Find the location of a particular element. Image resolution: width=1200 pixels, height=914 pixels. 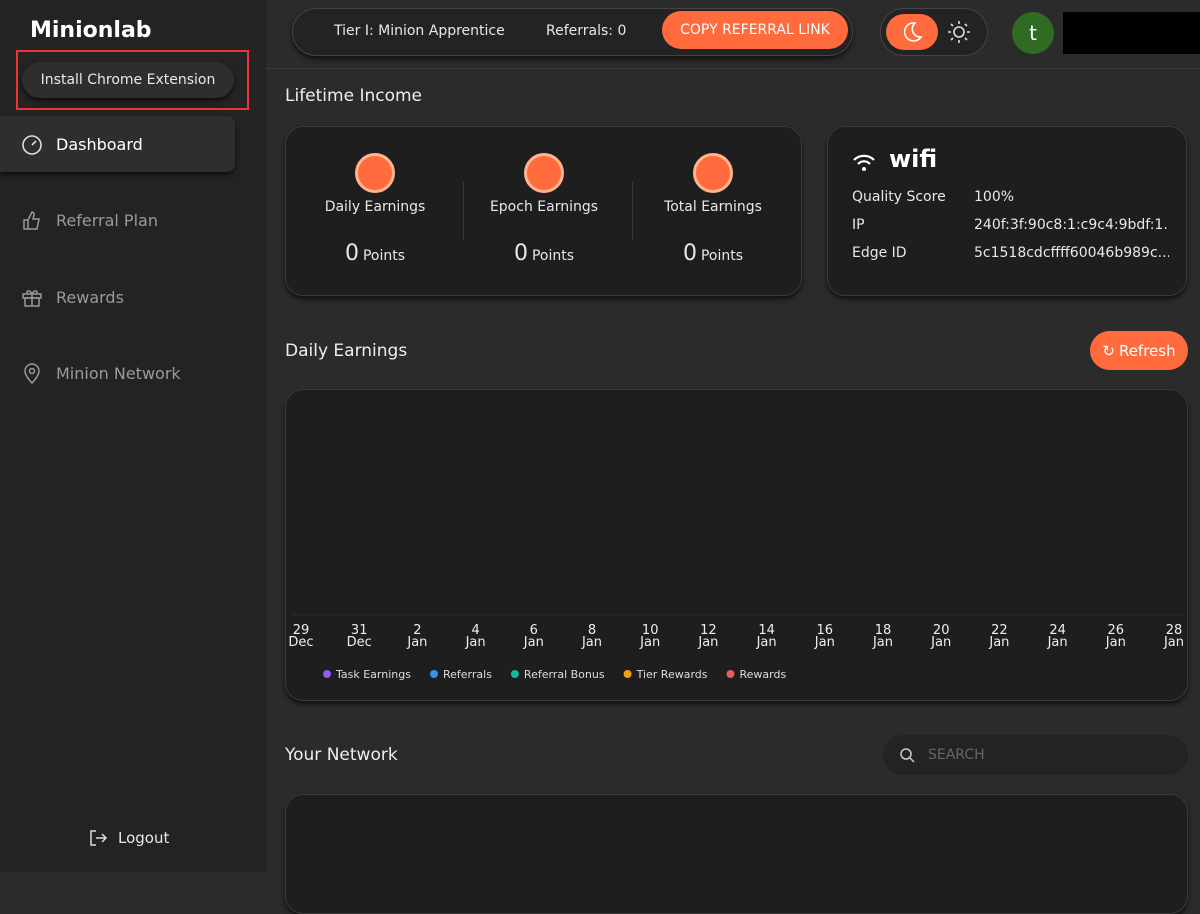

device-key: IP is located at coordinates (858, 225).